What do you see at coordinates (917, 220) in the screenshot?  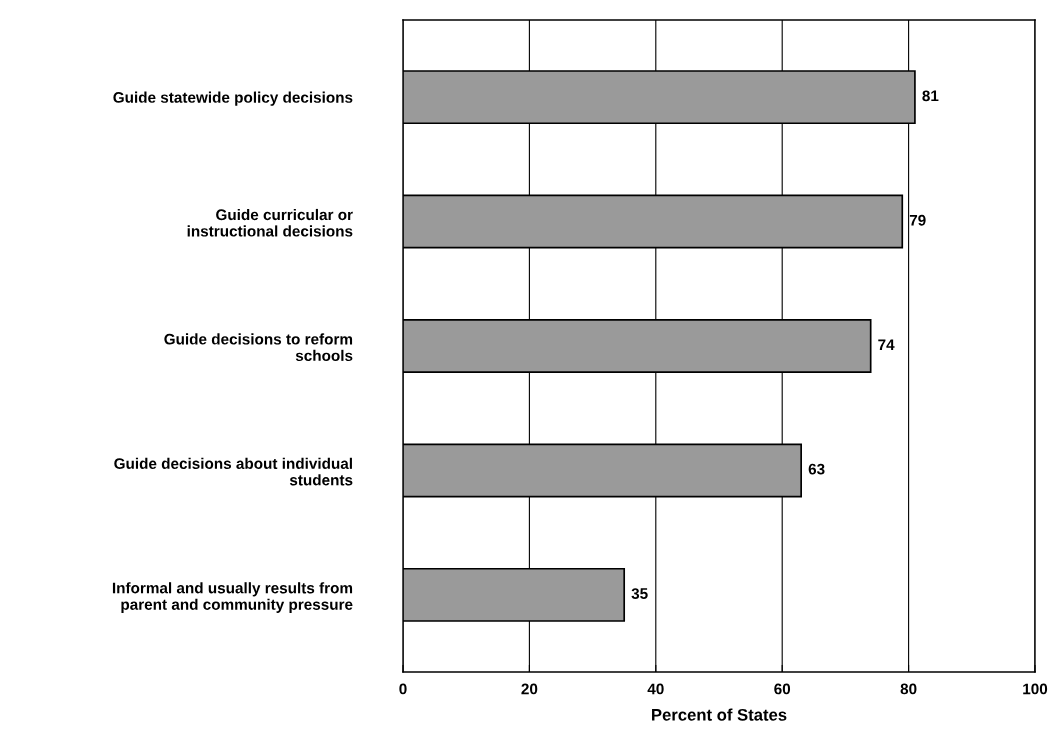 I see `data-label: 79` at bounding box center [917, 220].